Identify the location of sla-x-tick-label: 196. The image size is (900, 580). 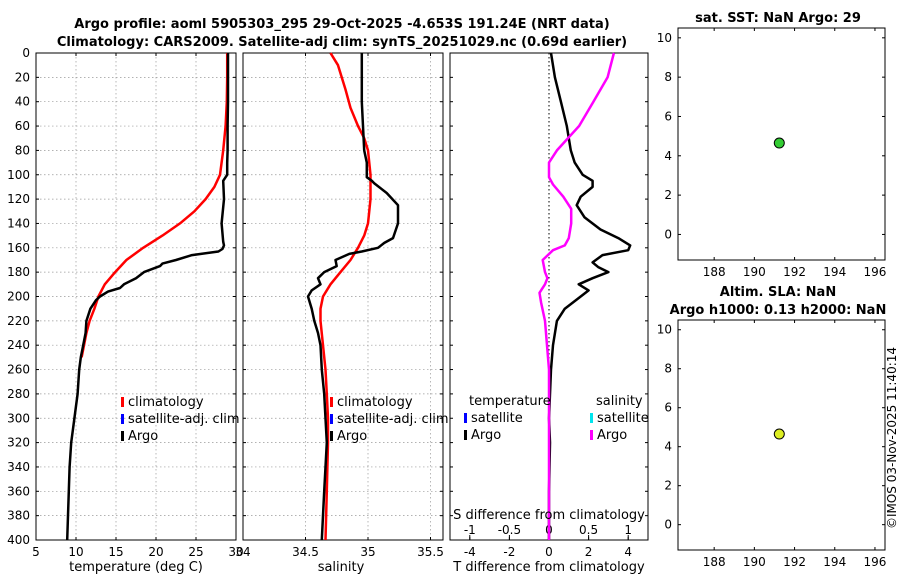
(874, 562).